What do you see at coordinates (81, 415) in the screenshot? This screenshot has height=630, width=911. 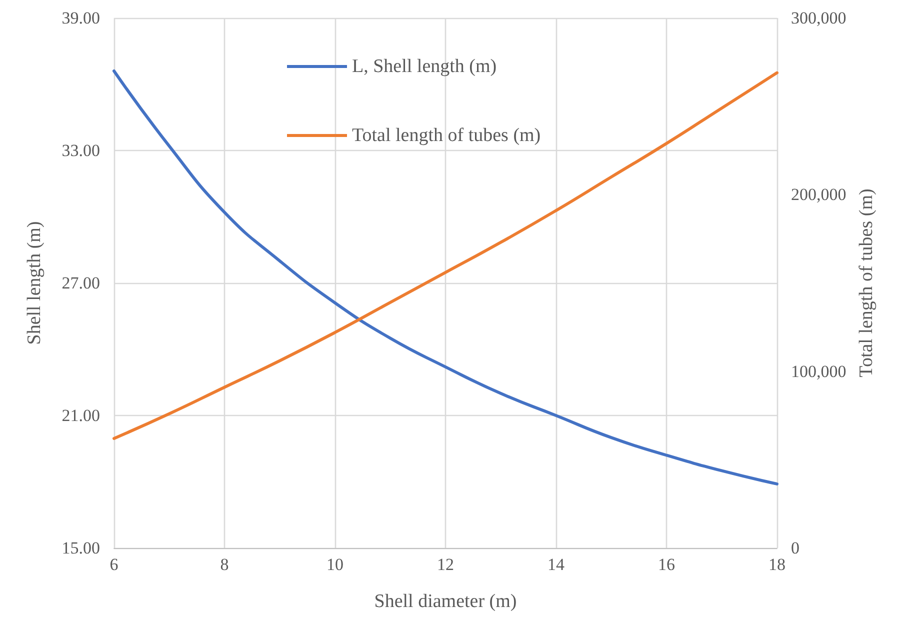 I see `y-tick-label: 21.00` at bounding box center [81, 415].